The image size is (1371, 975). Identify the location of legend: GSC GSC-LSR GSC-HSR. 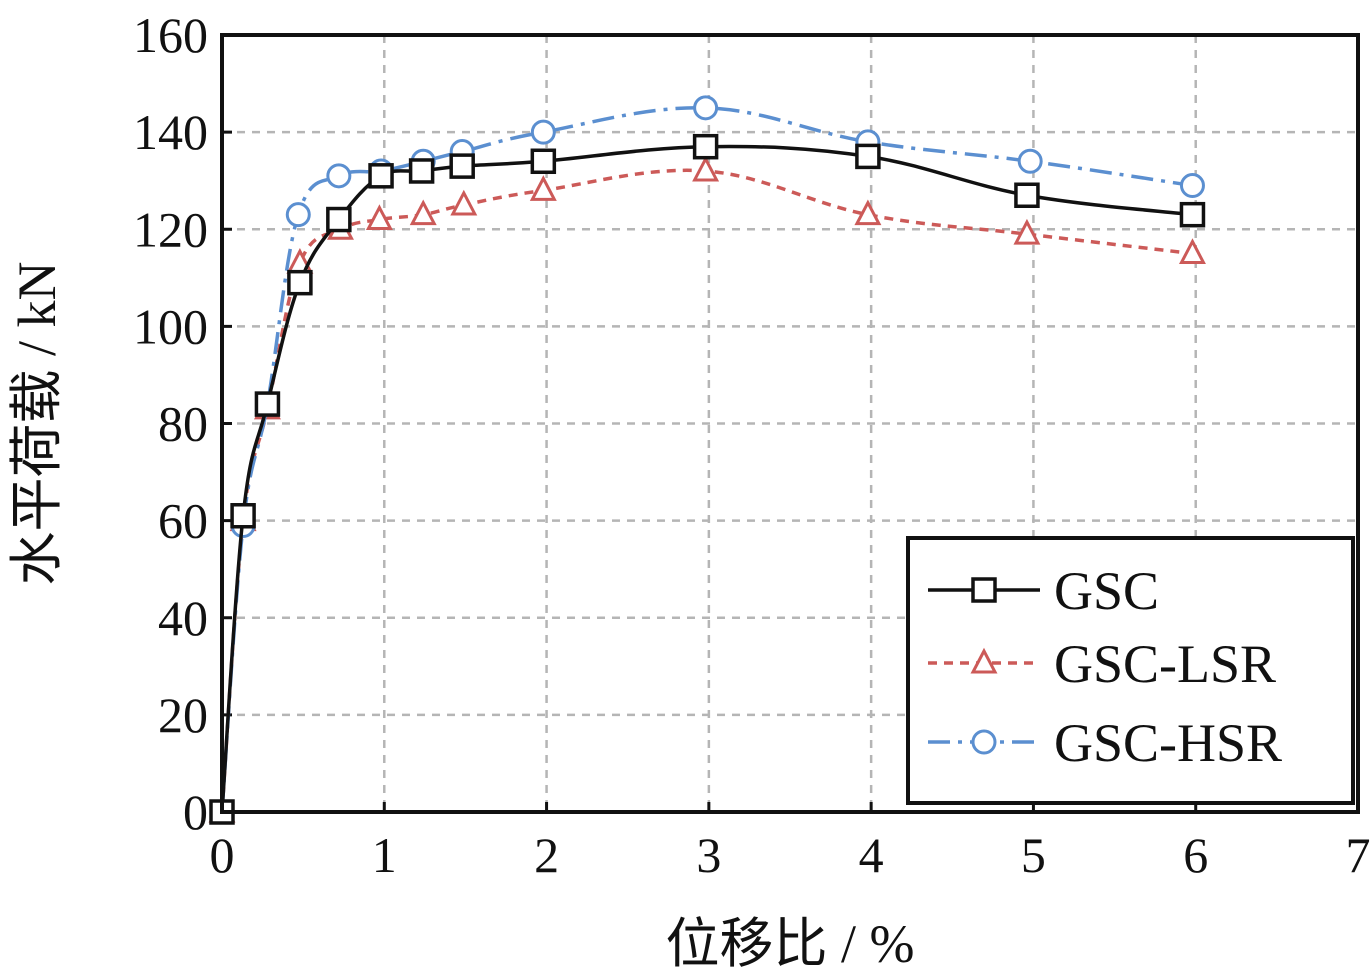
(1130, 670).